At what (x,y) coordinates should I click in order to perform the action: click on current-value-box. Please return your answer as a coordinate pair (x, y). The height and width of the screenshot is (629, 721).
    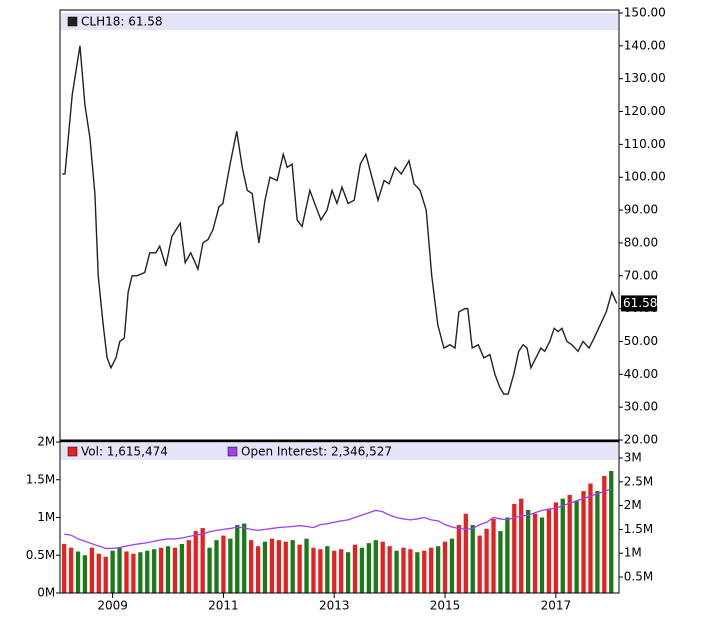
    Looking at the image, I should click on (639, 303).